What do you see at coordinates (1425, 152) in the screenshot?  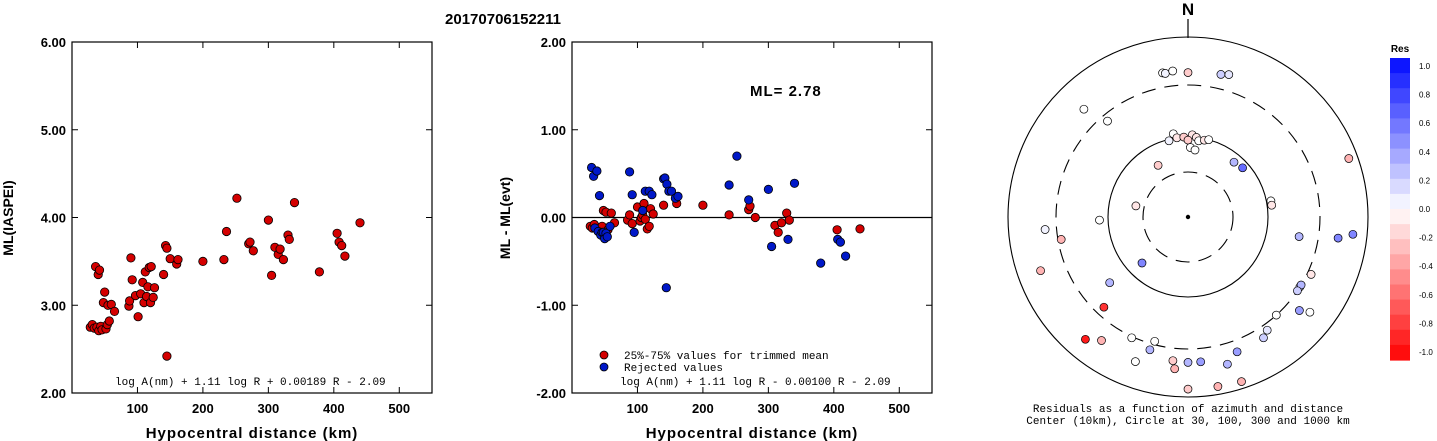 I see `colorbar-tick-label: 0.4` at bounding box center [1425, 152].